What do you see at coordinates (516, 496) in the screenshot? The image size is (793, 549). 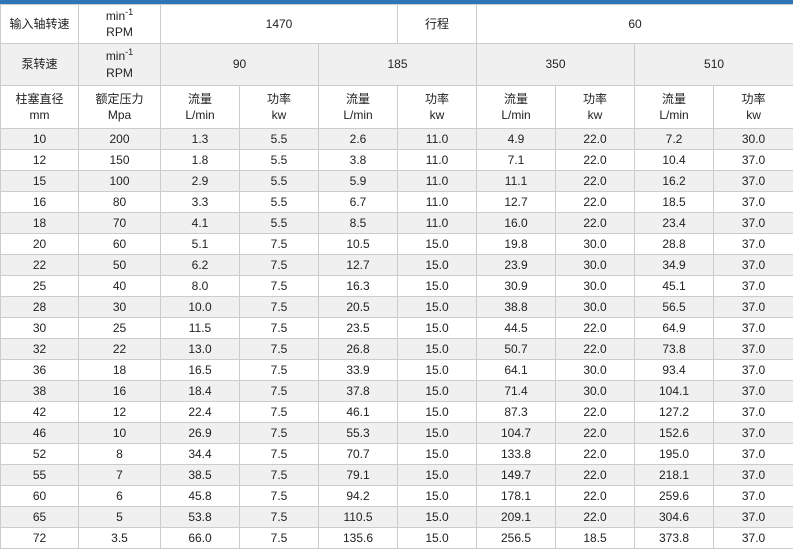 I see `cell: 178.1` at bounding box center [516, 496].